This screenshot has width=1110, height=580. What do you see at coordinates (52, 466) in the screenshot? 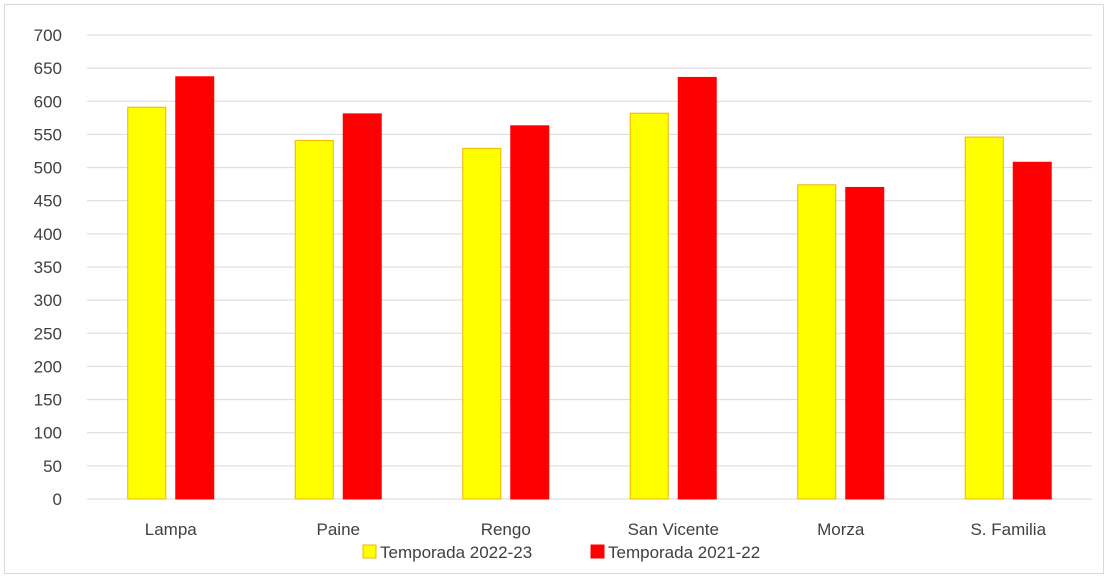
I see `y-tick-label: 50` at bounding box center [52, 466].